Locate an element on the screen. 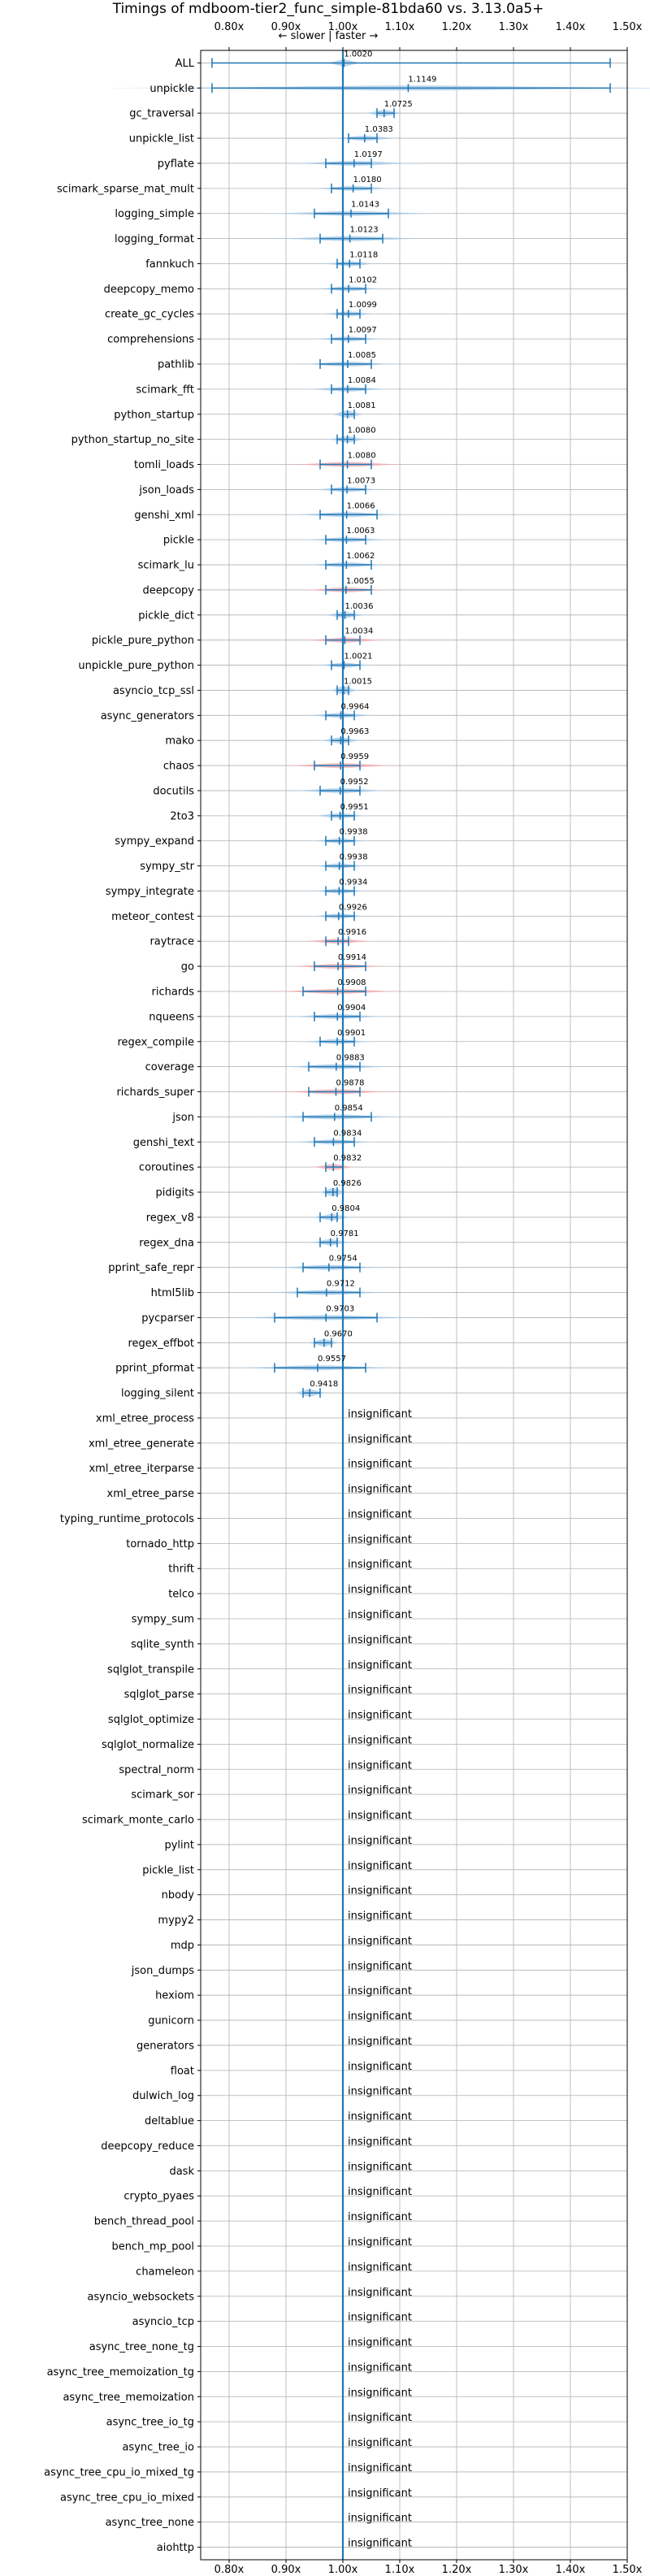 The image size is (650, 2576). value-label: 1.0143 is located at coordinates (365, 205).